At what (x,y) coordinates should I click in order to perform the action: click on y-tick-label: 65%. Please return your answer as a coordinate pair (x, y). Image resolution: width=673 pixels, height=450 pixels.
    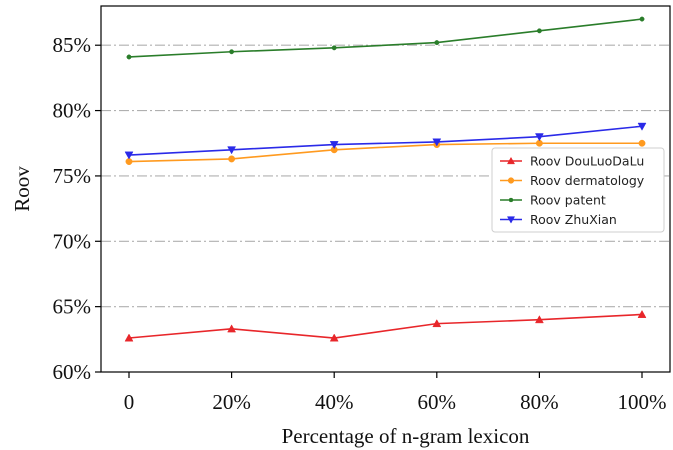
    Looking at the image, I should click on (72, 307).